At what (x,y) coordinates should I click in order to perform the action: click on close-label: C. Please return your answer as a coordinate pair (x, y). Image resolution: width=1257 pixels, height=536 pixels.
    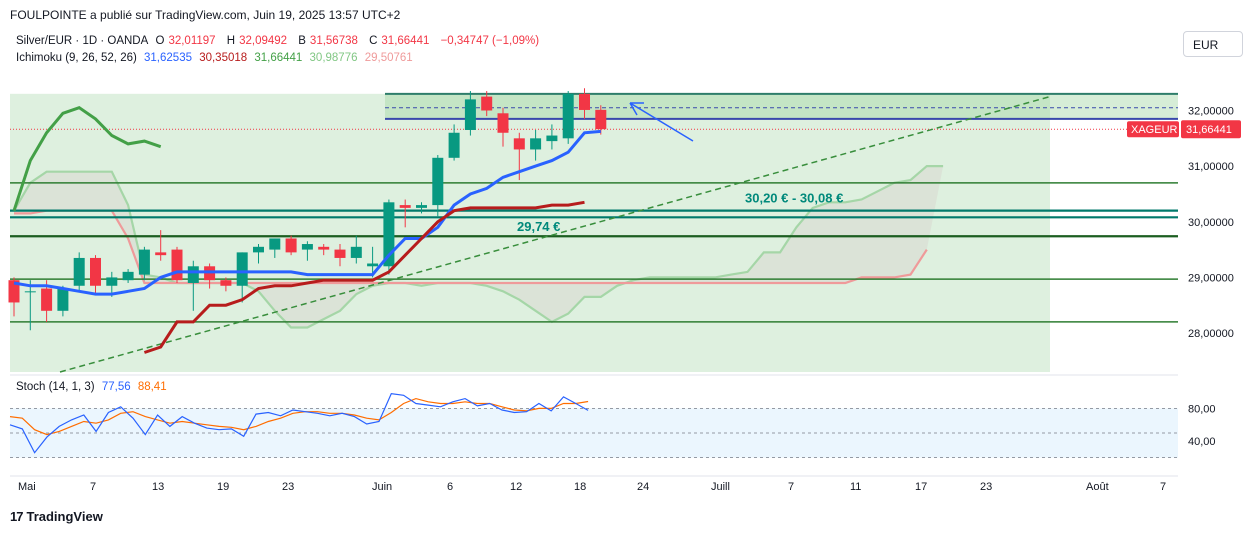
    Looking at the image, I should click on (373, 41).